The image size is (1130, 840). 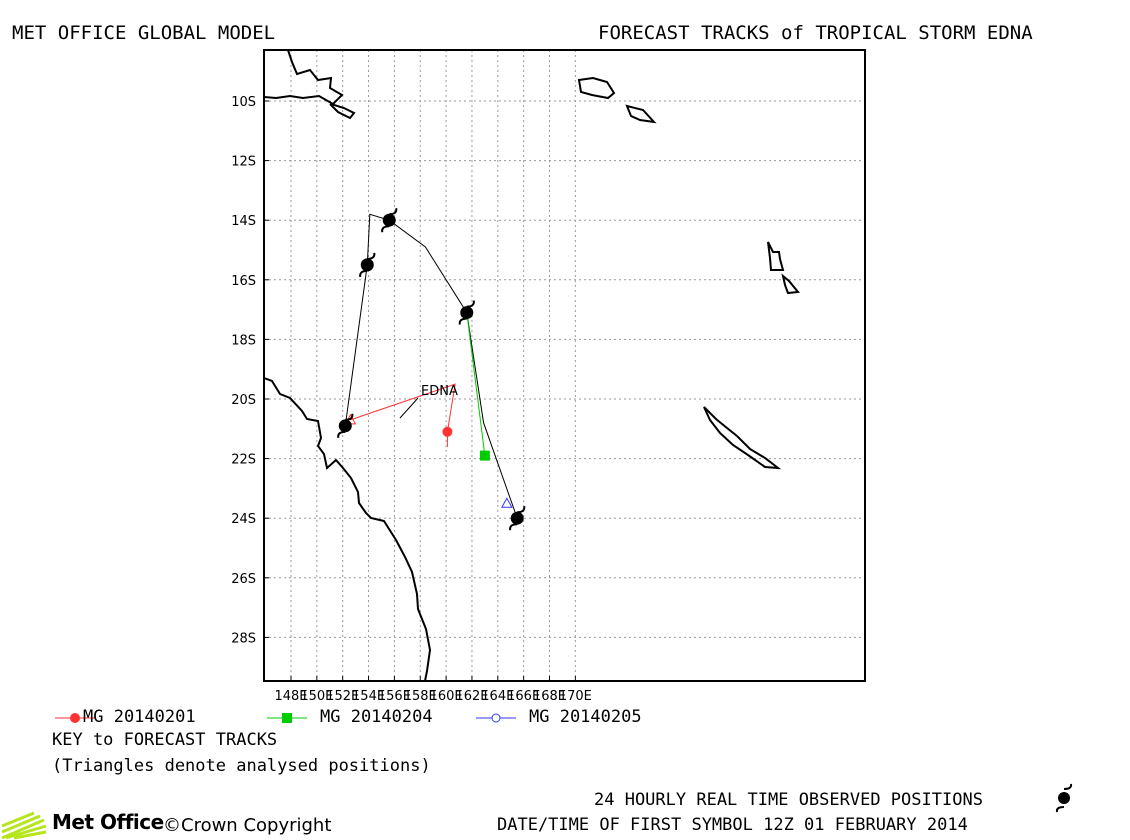 I want to click on coastline-png-tip, so click(x=342, y=111).